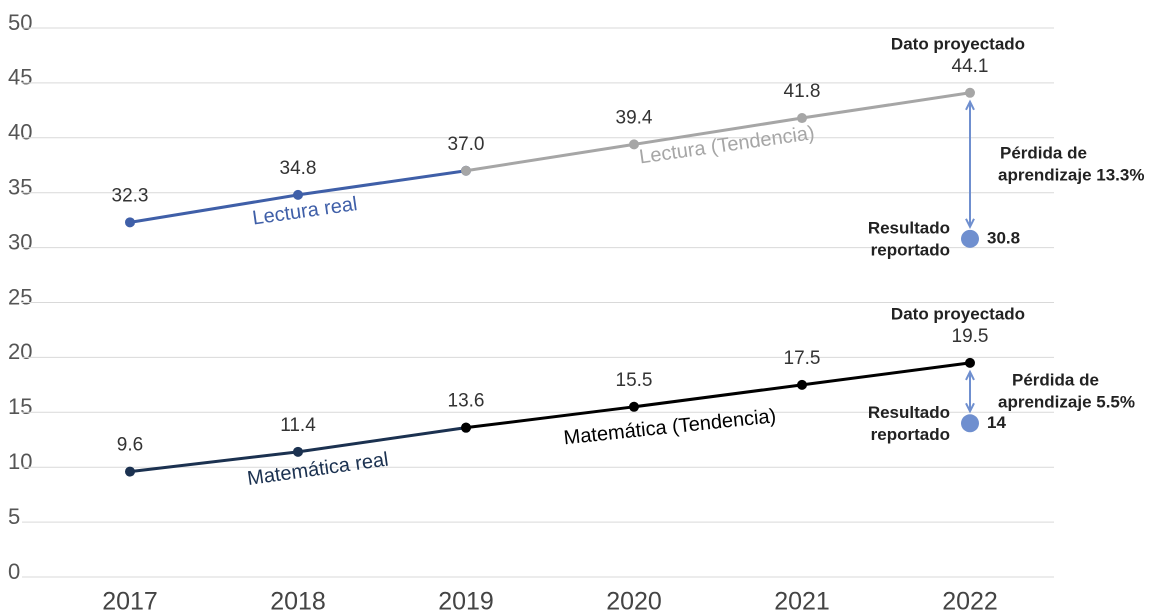 This screenshot has width=1172, height=613. What do you see at coordinates (20, 461) in the screenshot?
I see `y-tick-label: 10` at bounding box center [20, 461].